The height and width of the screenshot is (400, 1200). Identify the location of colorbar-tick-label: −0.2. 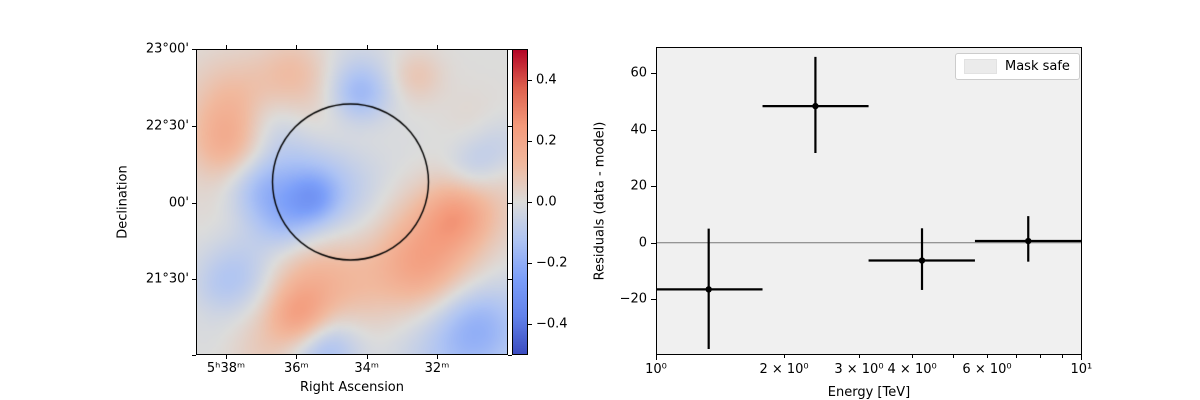
(552, 263).